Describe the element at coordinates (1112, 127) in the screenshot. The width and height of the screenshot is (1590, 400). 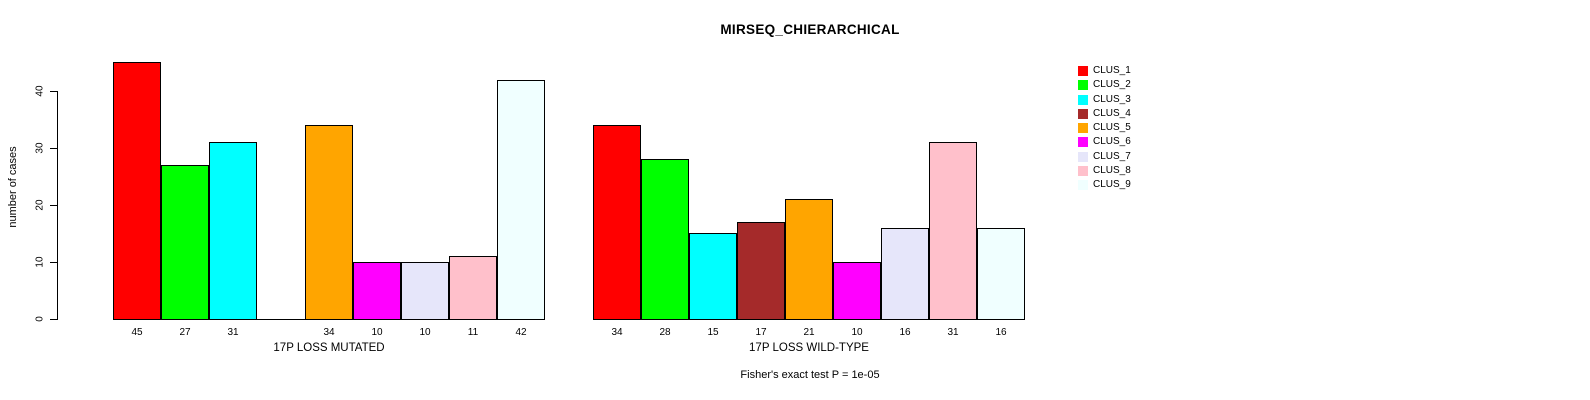
I see `legend-label-clus_5: CLUS_5` at that location.